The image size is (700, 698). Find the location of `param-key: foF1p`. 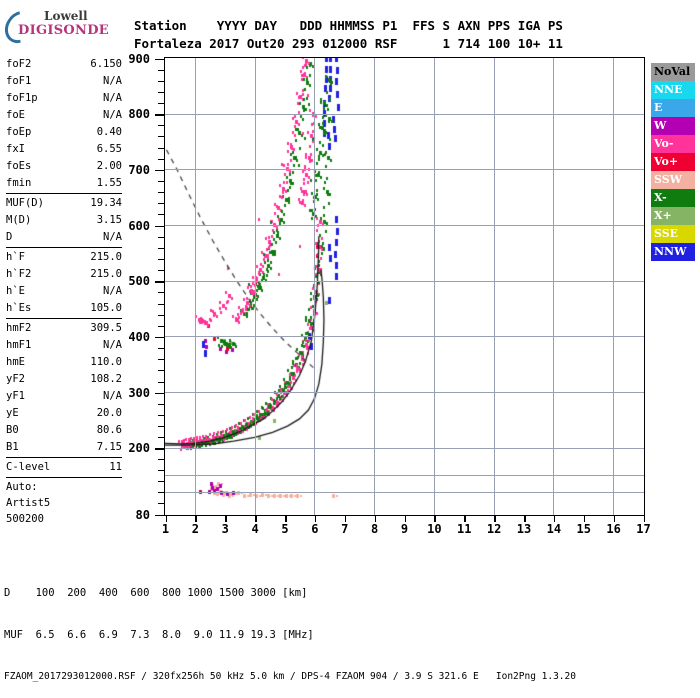

param-key: foF1p is located at coordinates (22, 98).